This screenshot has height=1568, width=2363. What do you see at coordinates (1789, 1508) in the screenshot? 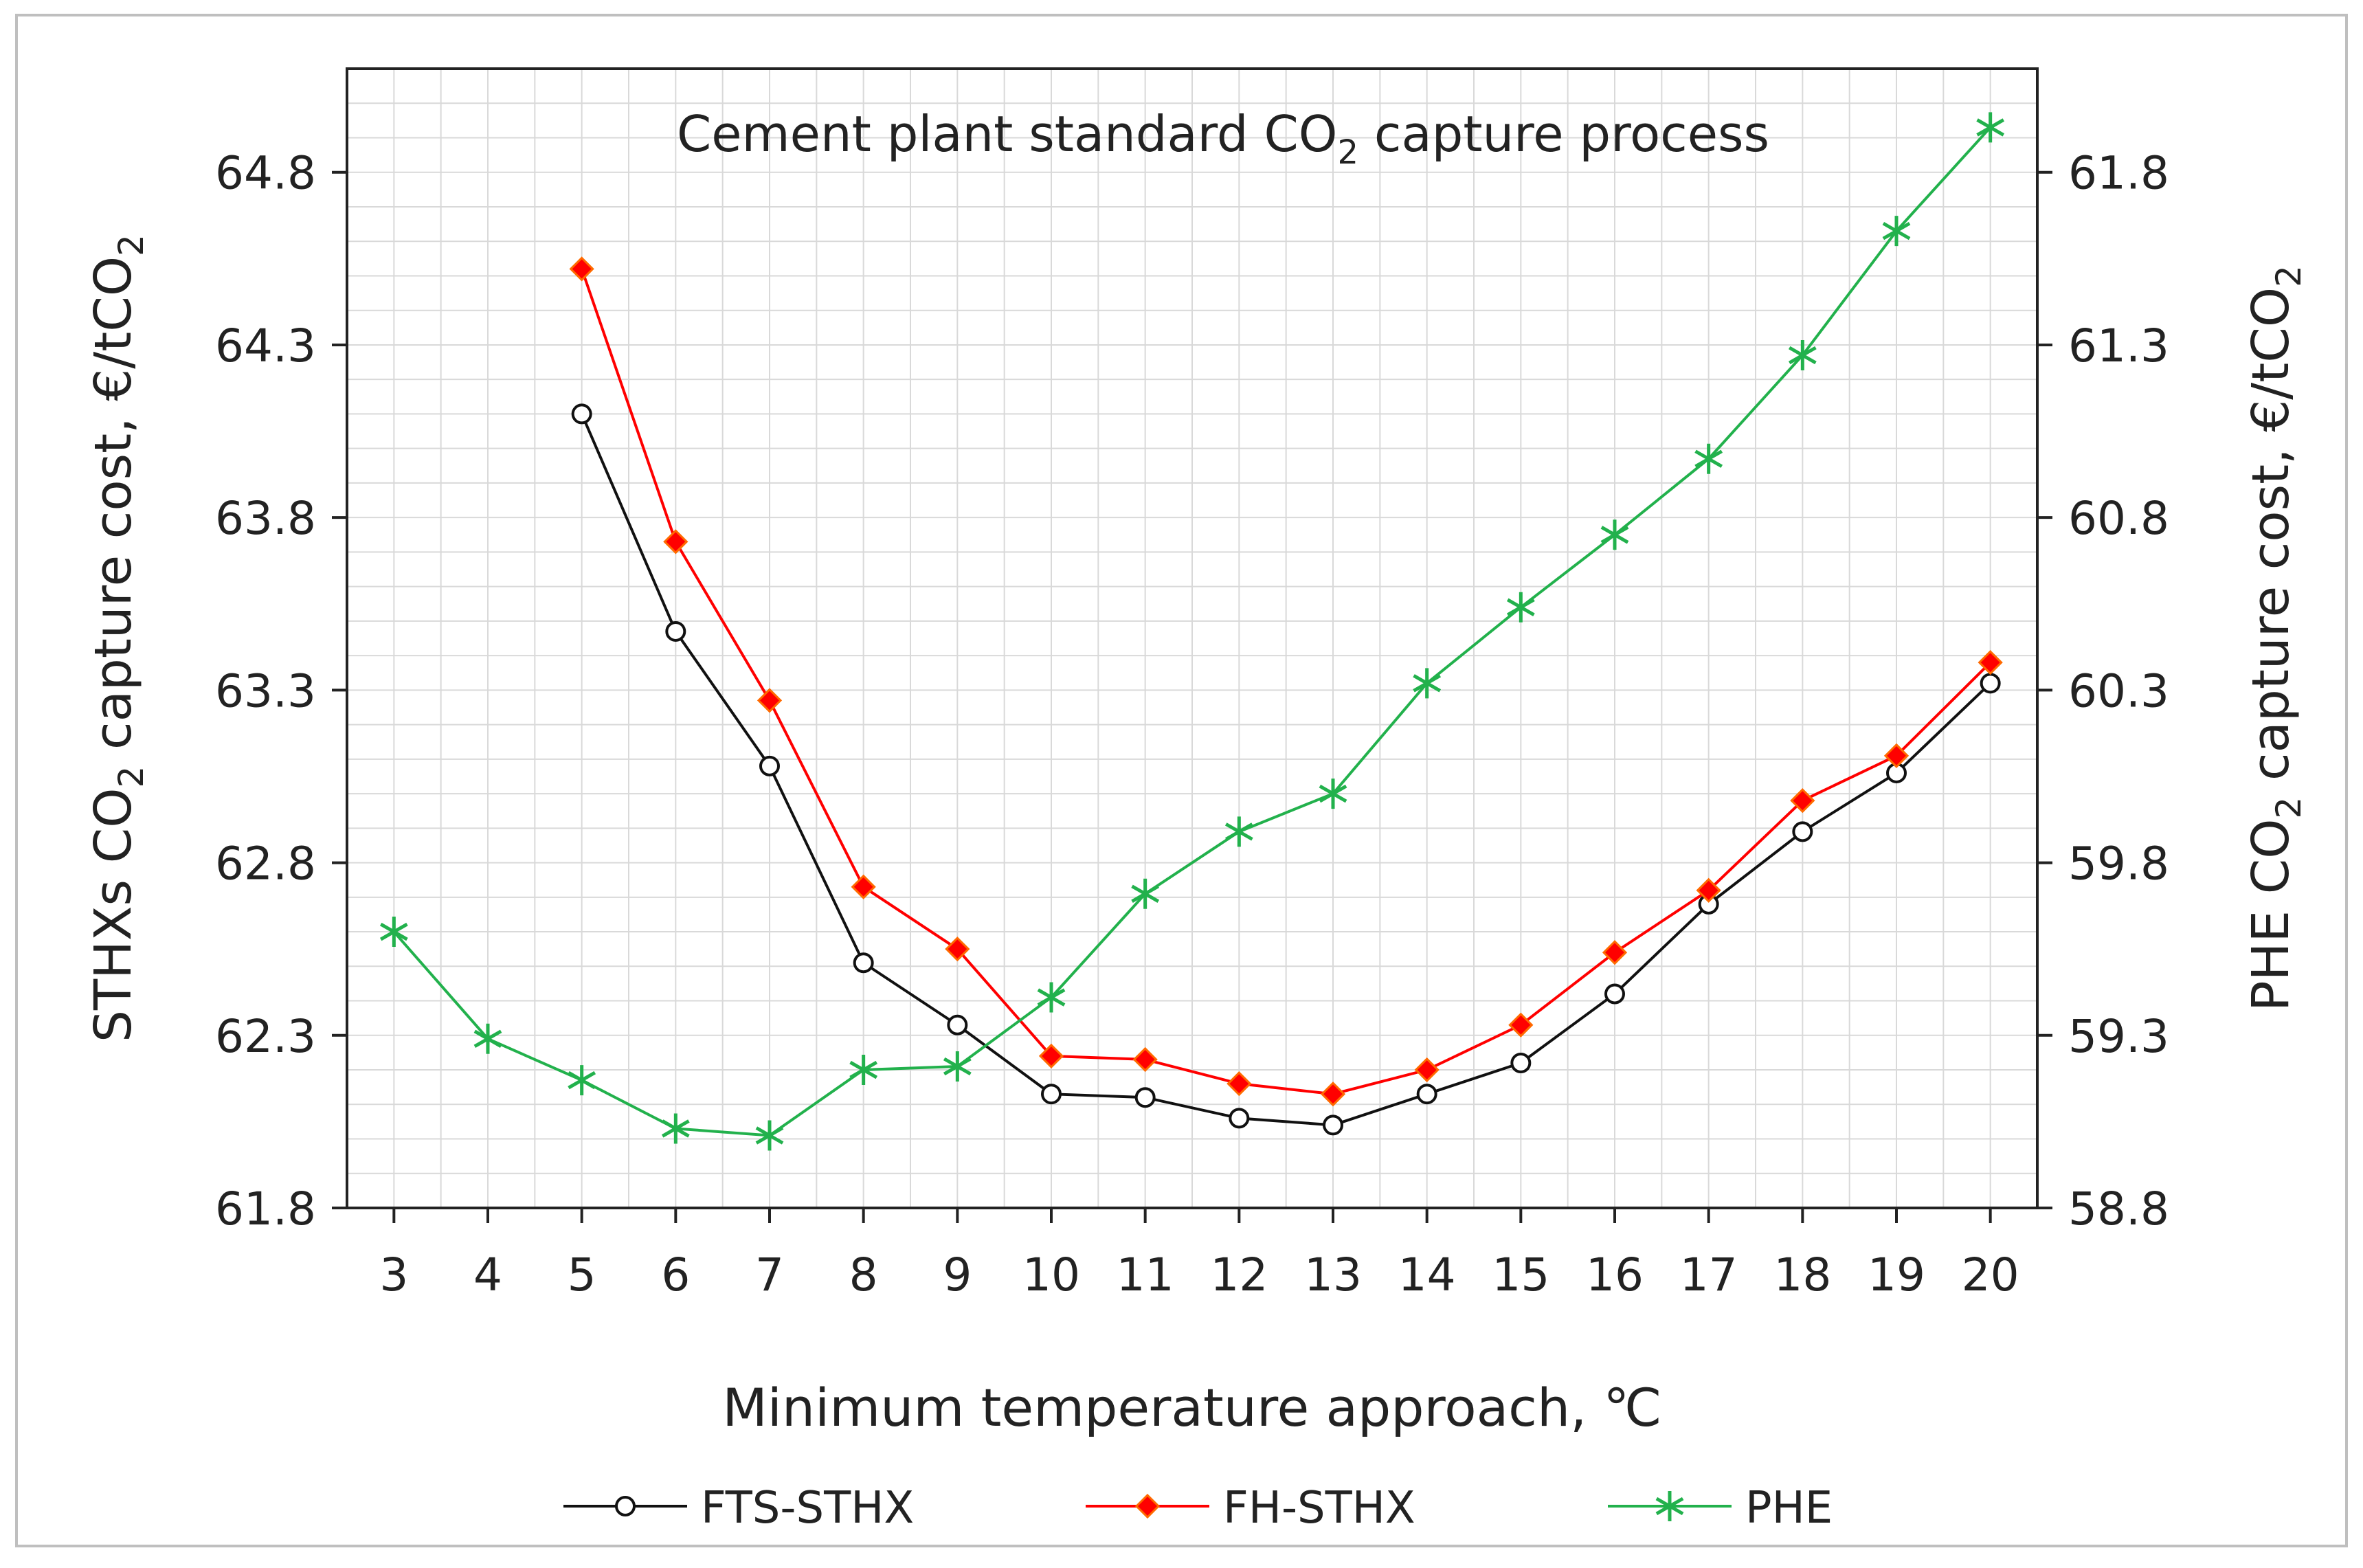
I see `legend-label-phe: PHE` at bounding box center [1789, 1508].